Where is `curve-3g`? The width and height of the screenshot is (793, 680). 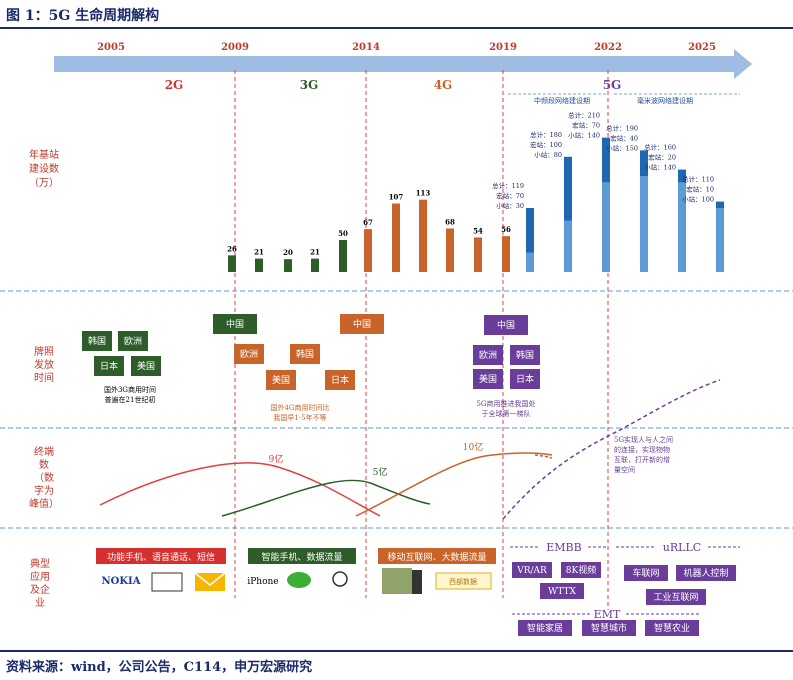 curve-3g is located at coordinates (326, 498).